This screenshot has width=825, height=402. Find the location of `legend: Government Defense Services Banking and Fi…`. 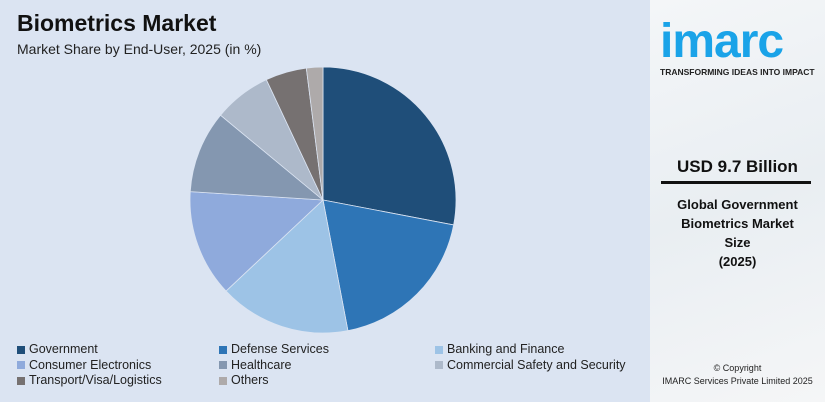

legend: Government Defense Services Banking and Fi… is located at coordinates (332, 365).